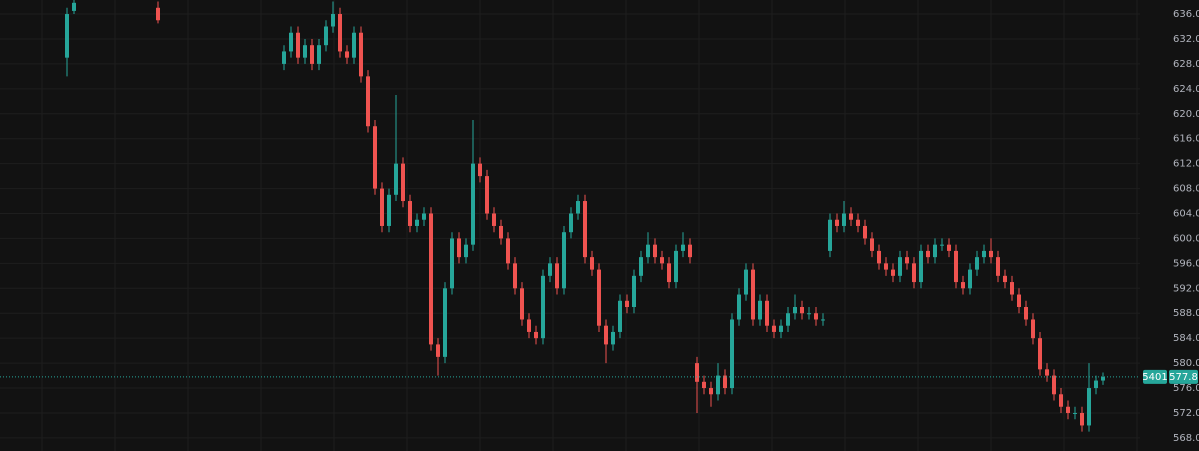  What do you see at coordinates (1186, 214) in the screenshot?
I see `y-tick-label: 604.0` at bounding box center [1186, 214].